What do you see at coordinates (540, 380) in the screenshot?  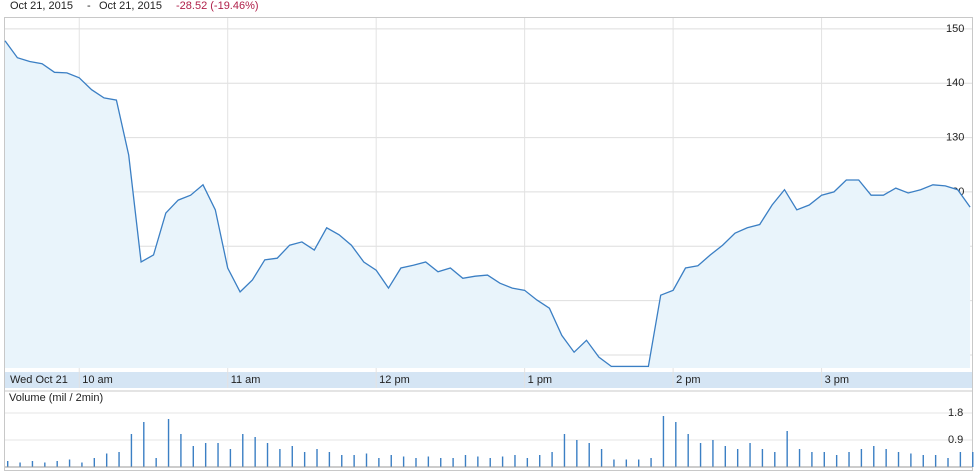 I see `x-tick-label: 1 pm` at bounding box center [540, 380].